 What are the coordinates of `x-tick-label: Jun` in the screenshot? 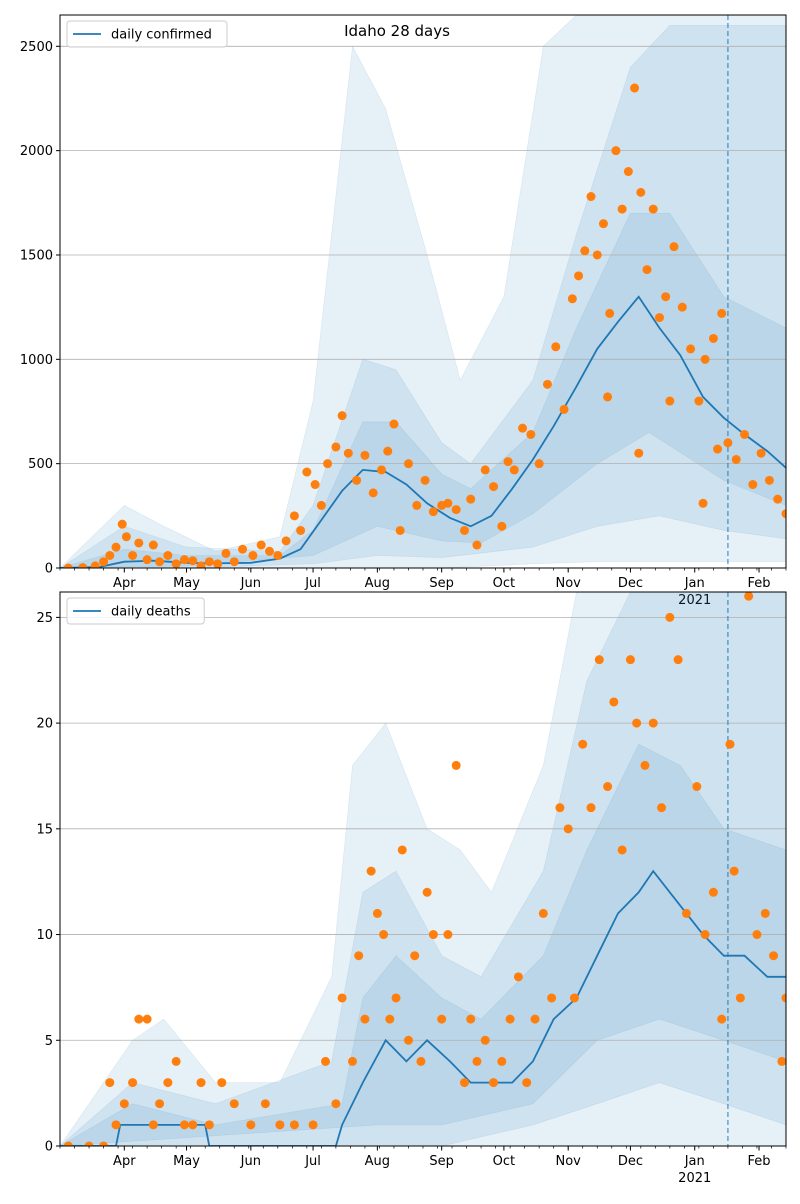 It's located at (250, 583).